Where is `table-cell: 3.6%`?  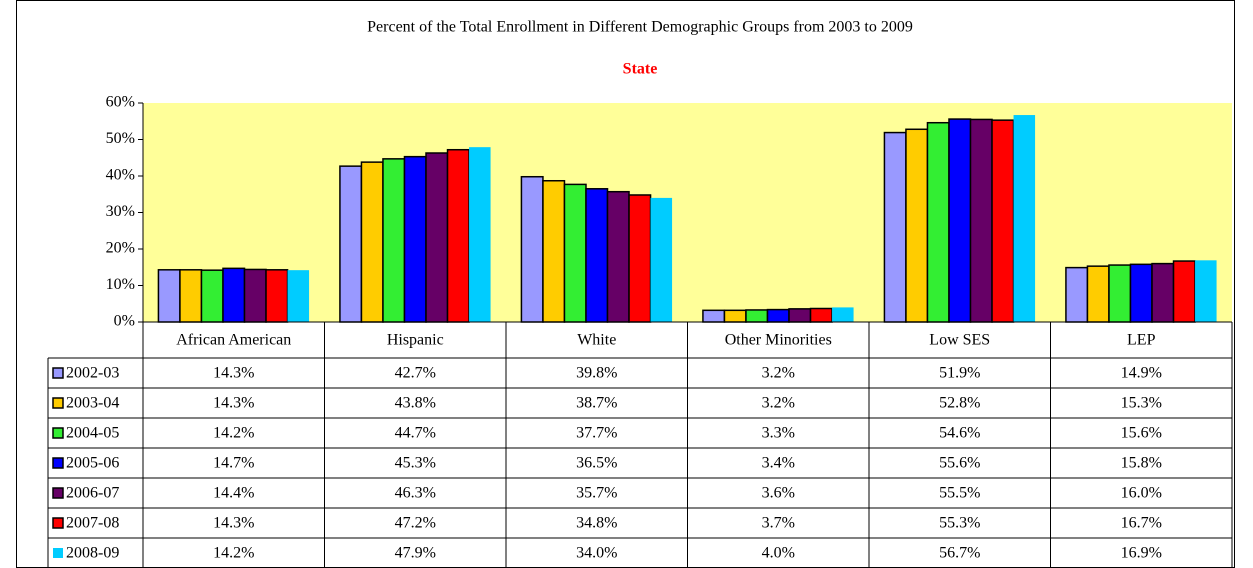
table-cell: 3.6% is located at coordinates (778, 493).